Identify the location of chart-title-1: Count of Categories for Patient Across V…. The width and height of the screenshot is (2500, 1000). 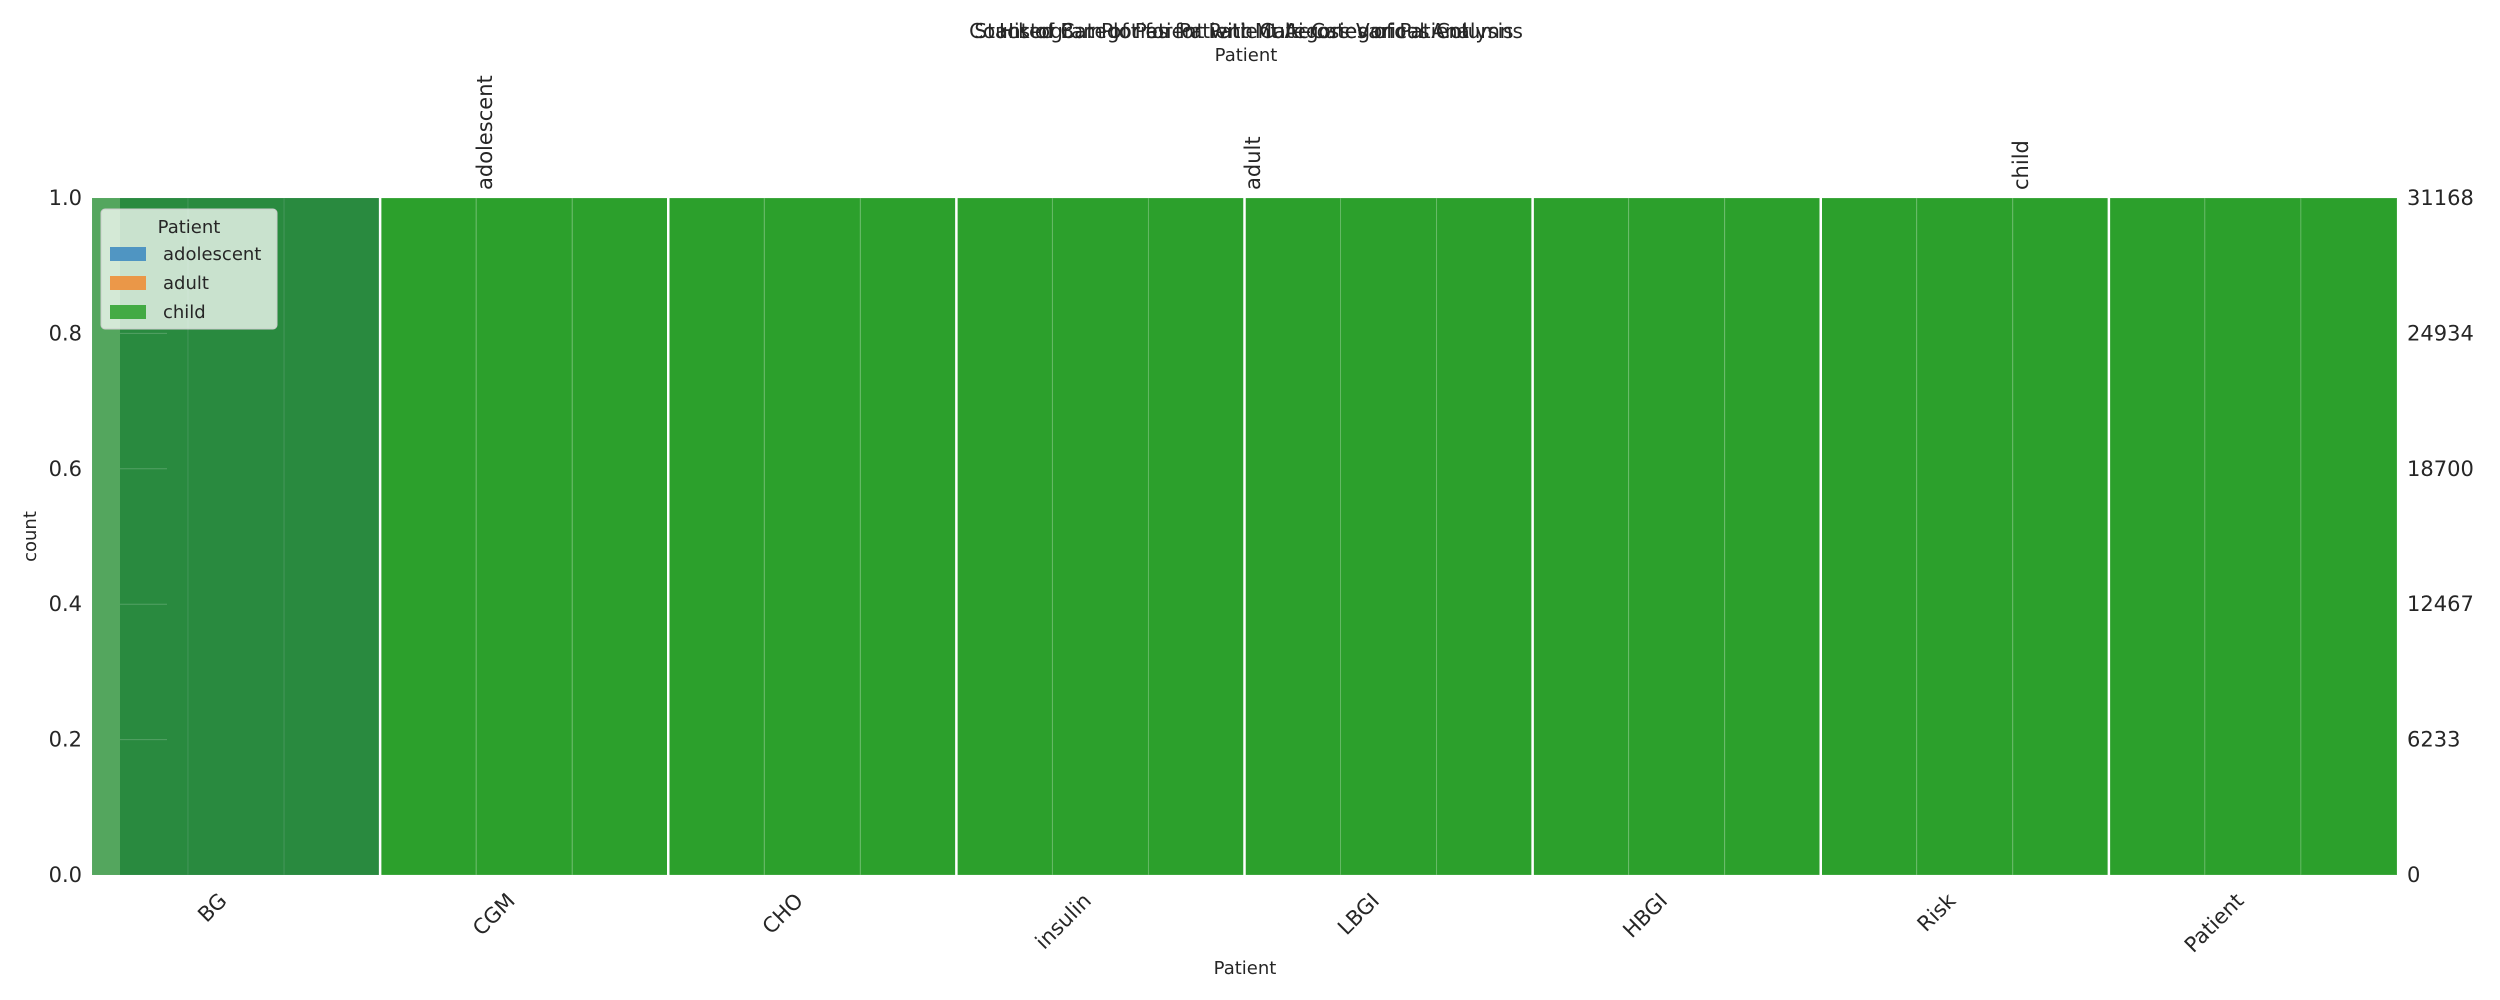
(1246, 31).